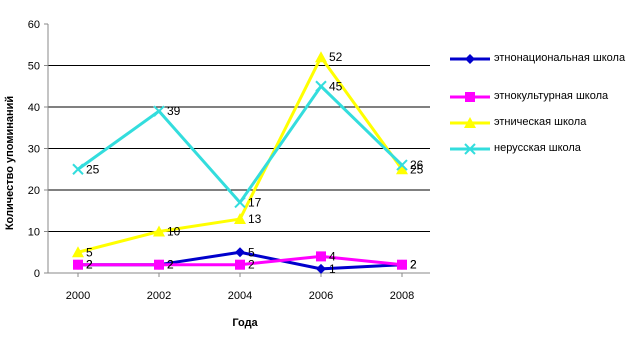  I want to click on y-tick-label-60: 60, so click(34, 25).